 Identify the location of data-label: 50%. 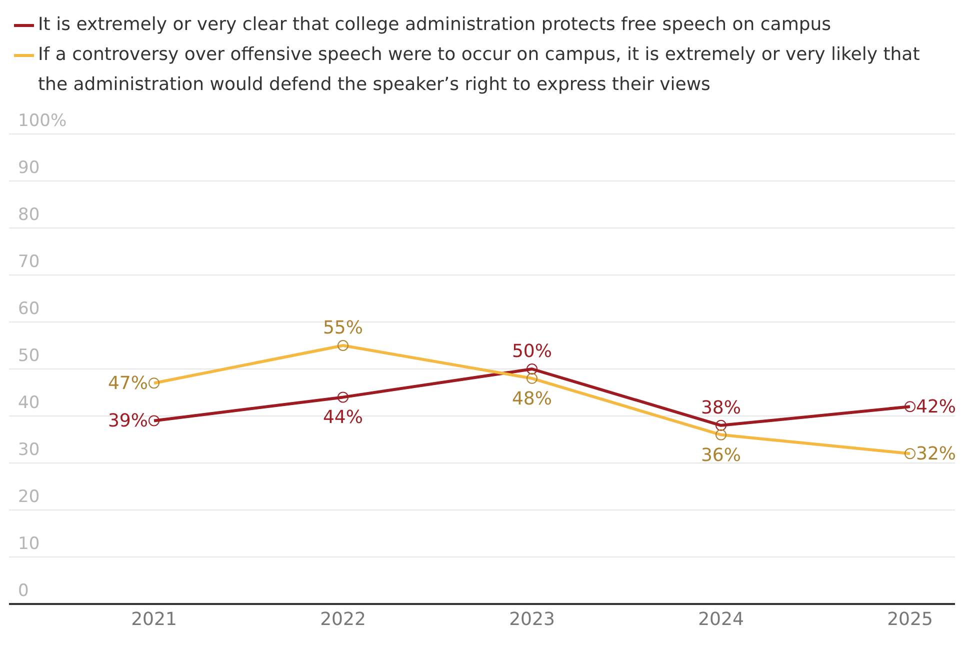
(532, 351).